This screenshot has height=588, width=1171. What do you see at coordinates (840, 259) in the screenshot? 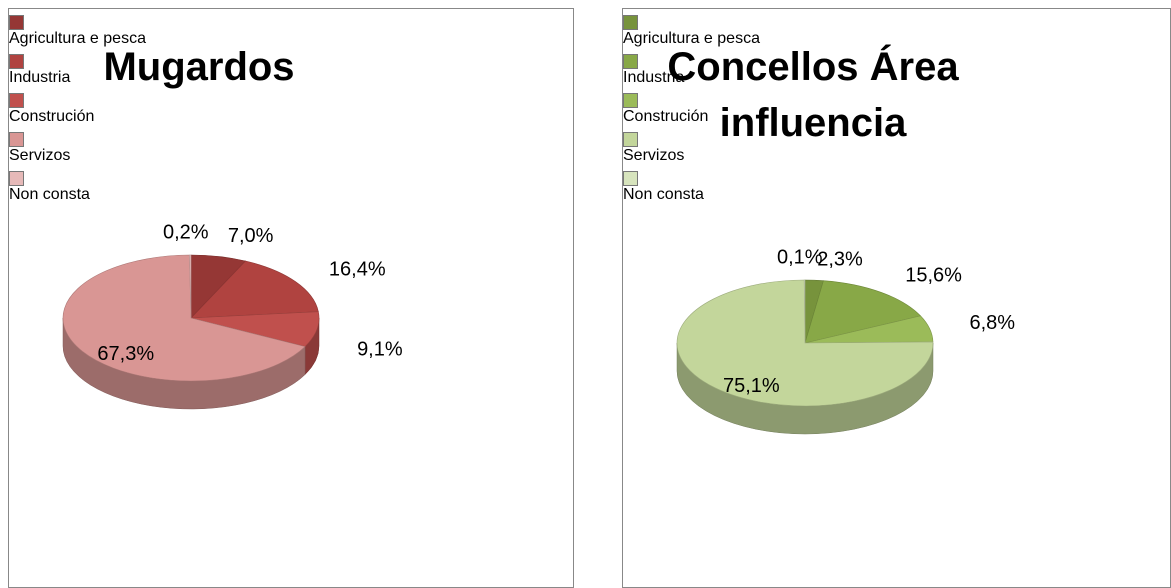
I see `data-label: 2,3%` at bounding box center [840, 259].